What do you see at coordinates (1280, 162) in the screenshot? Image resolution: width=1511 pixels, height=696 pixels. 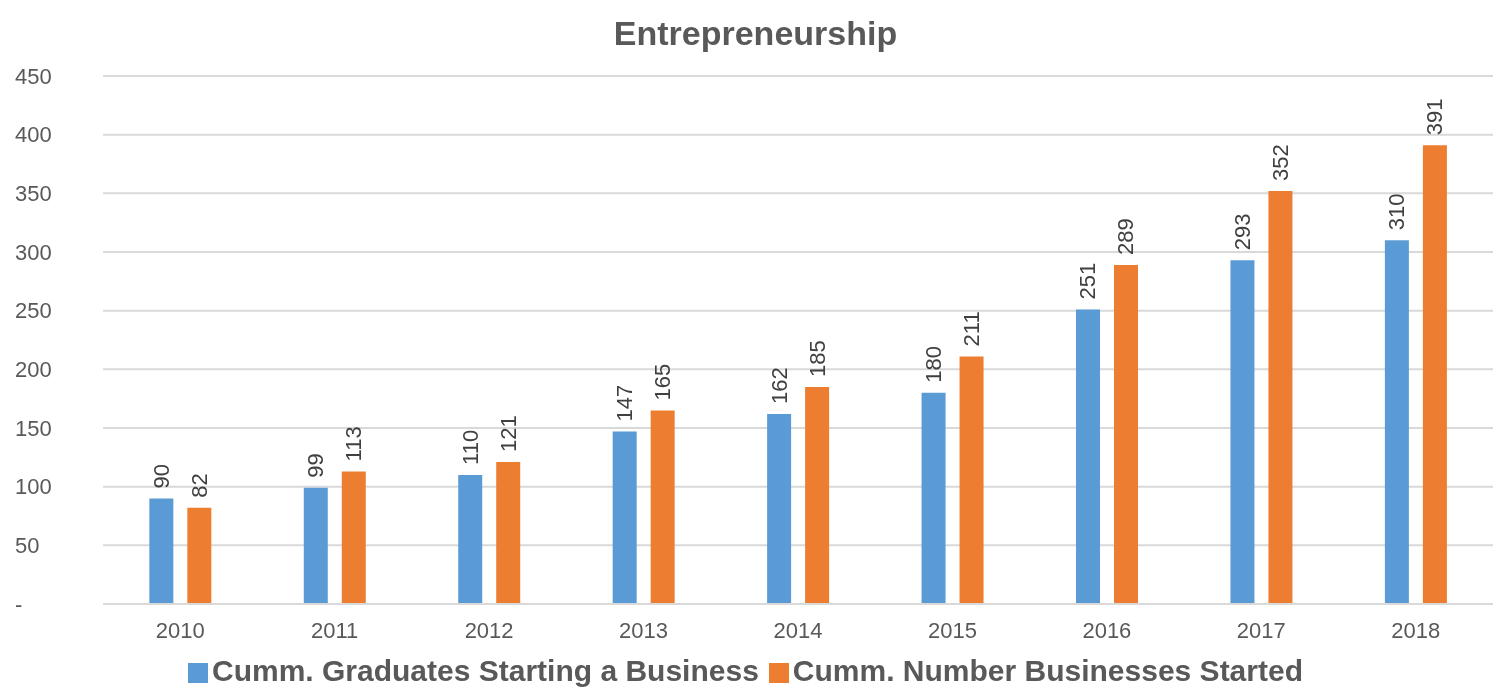 I see `data-label: 352` at bounding box center [1280, 162].